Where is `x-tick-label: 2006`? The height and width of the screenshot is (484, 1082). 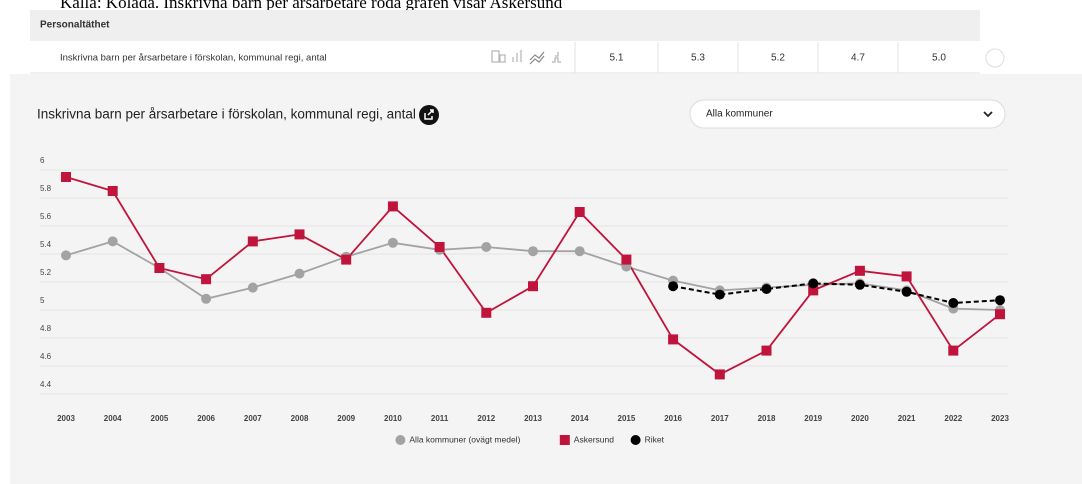
x-tick-label: 2006 is located at coordinates (206, 418).